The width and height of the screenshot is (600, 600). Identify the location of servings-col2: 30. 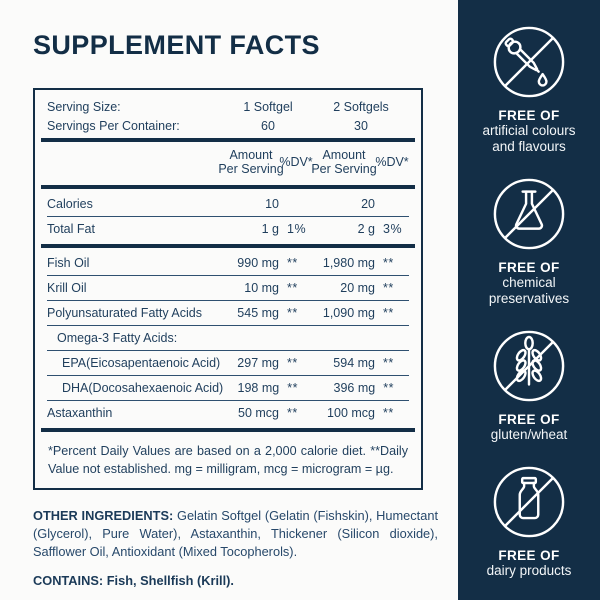
(361, 125).